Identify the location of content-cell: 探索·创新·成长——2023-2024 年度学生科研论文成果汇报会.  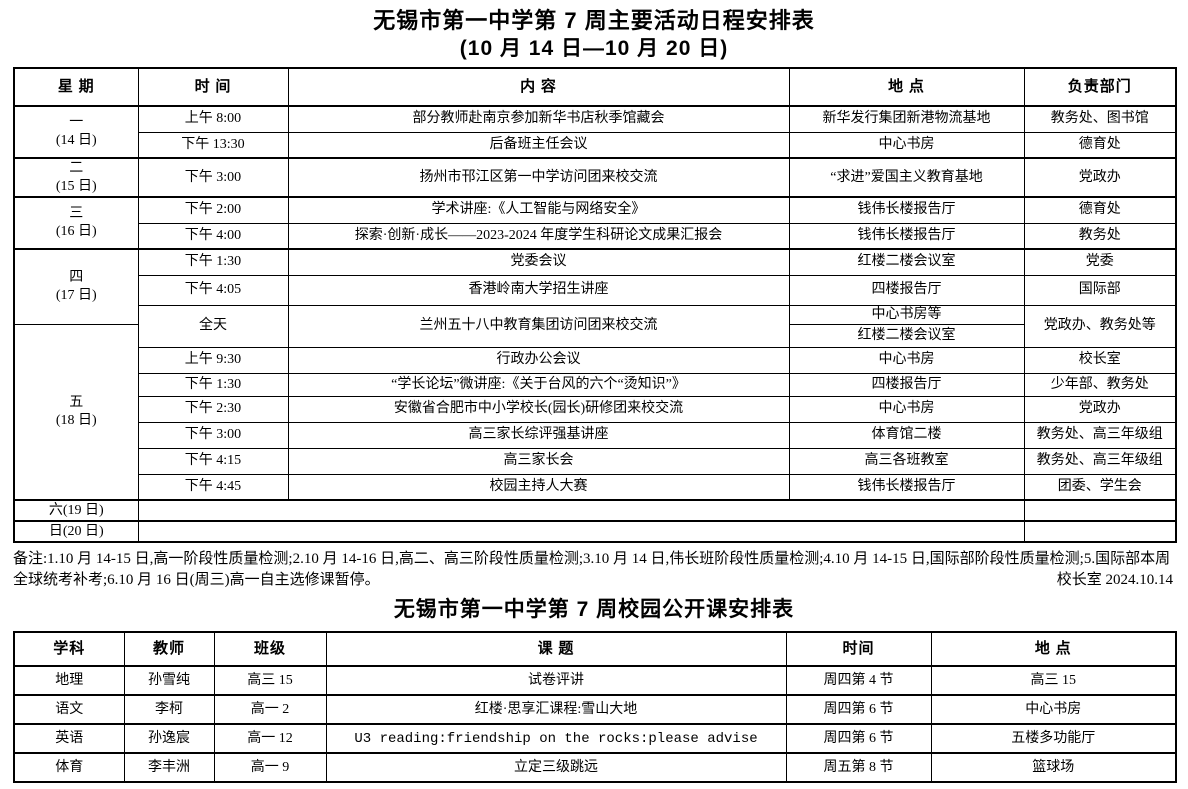
(538, 236).